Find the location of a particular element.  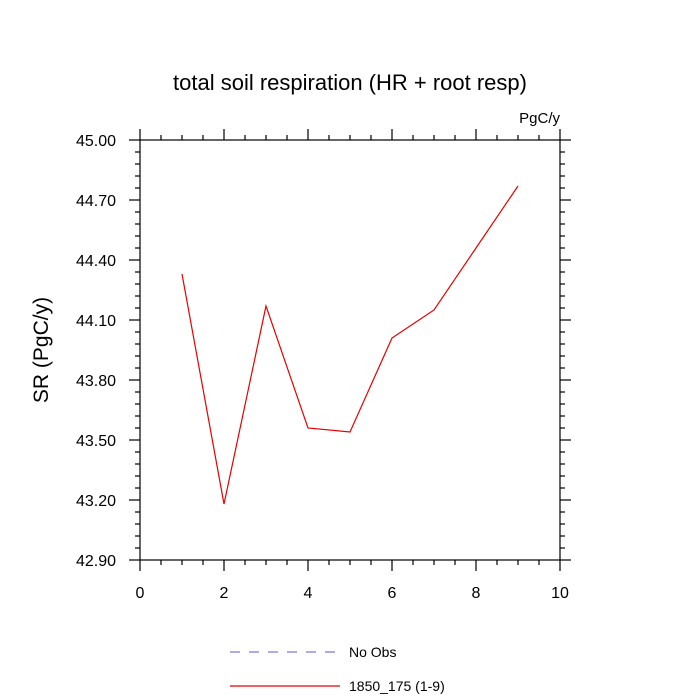

legend-label-1: 1850_175 (1-9) is located at coordinates (397, 686).